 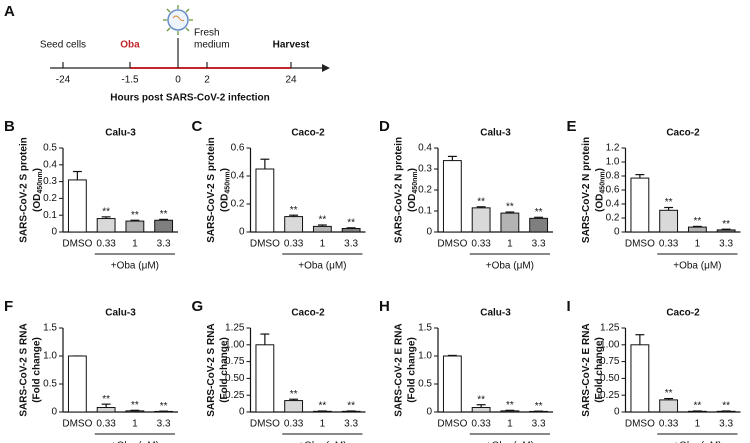 I want to click on panel-label: D, so click(x=384, y=126).